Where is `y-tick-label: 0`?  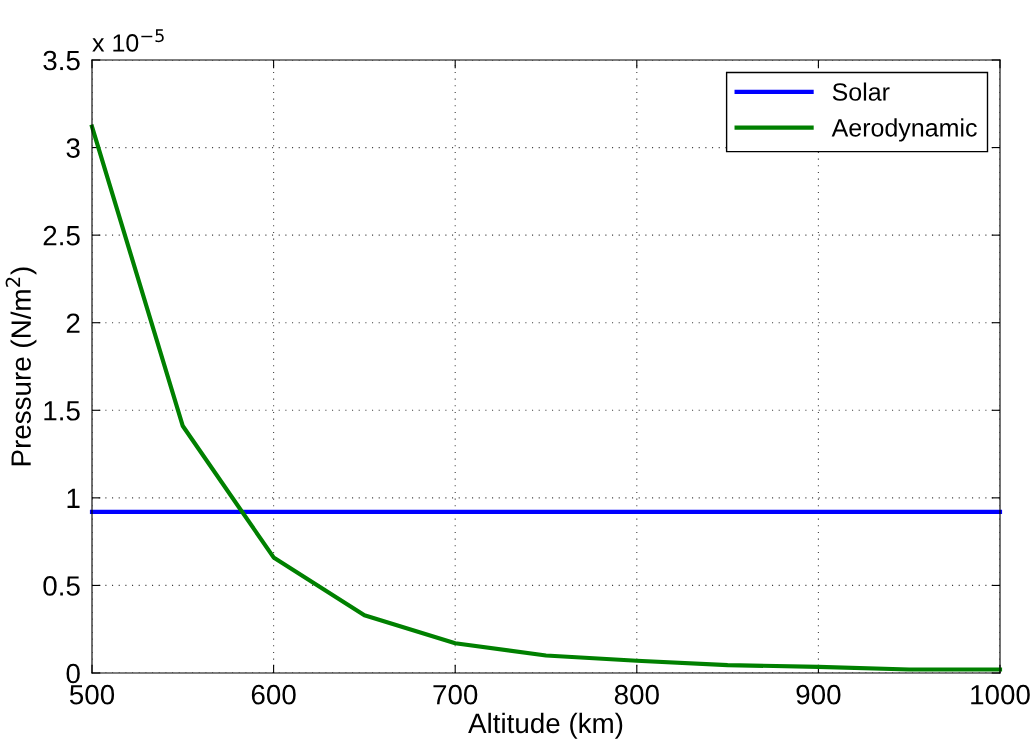 y-tick-label: 0 is located at coordinates (73, 673).